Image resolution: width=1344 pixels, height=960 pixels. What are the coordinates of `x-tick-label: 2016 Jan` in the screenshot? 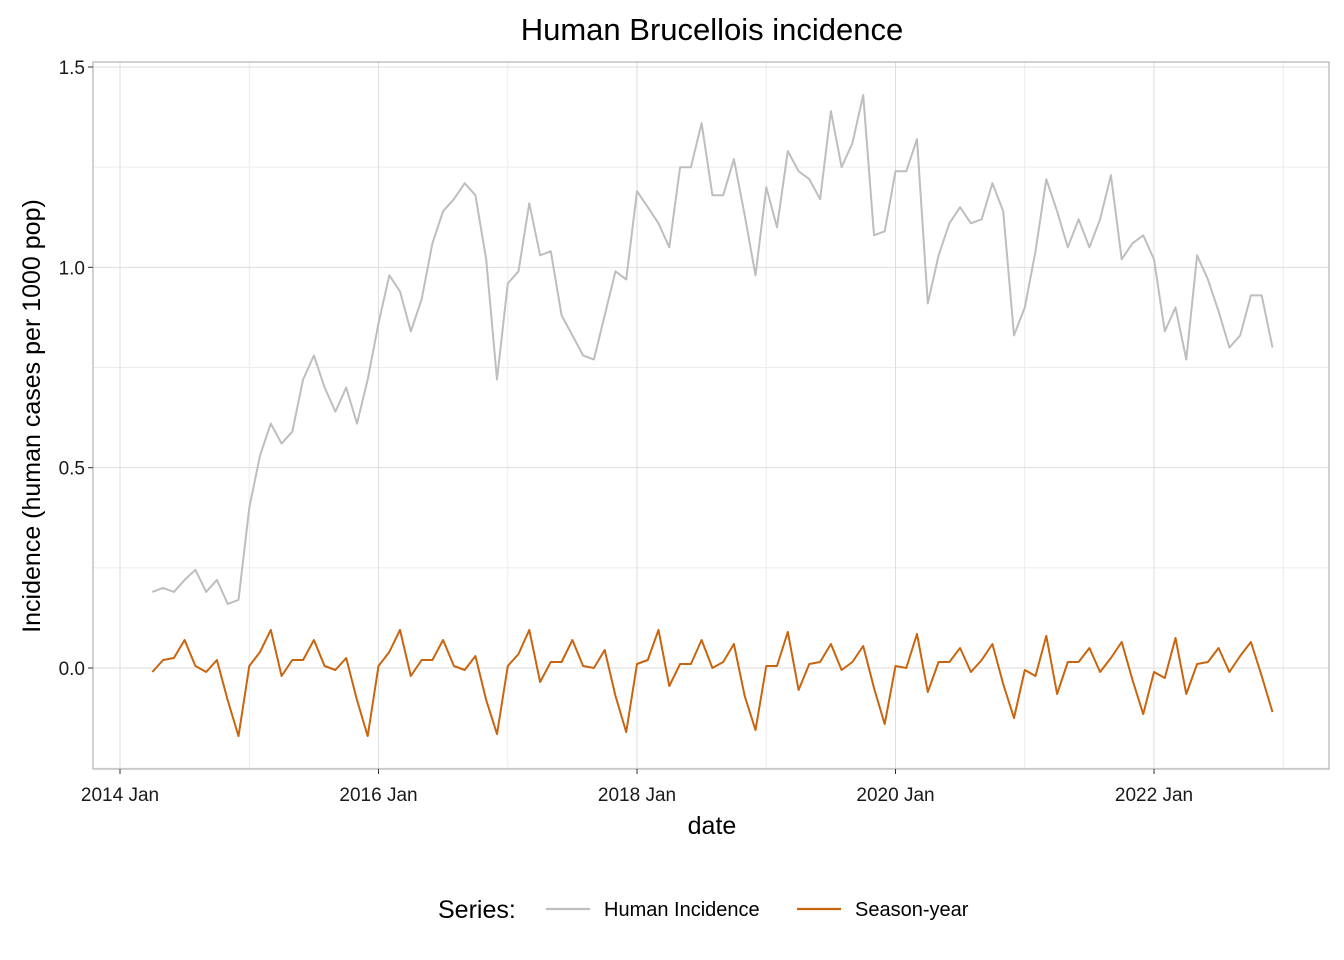 It's located at (378, 795).